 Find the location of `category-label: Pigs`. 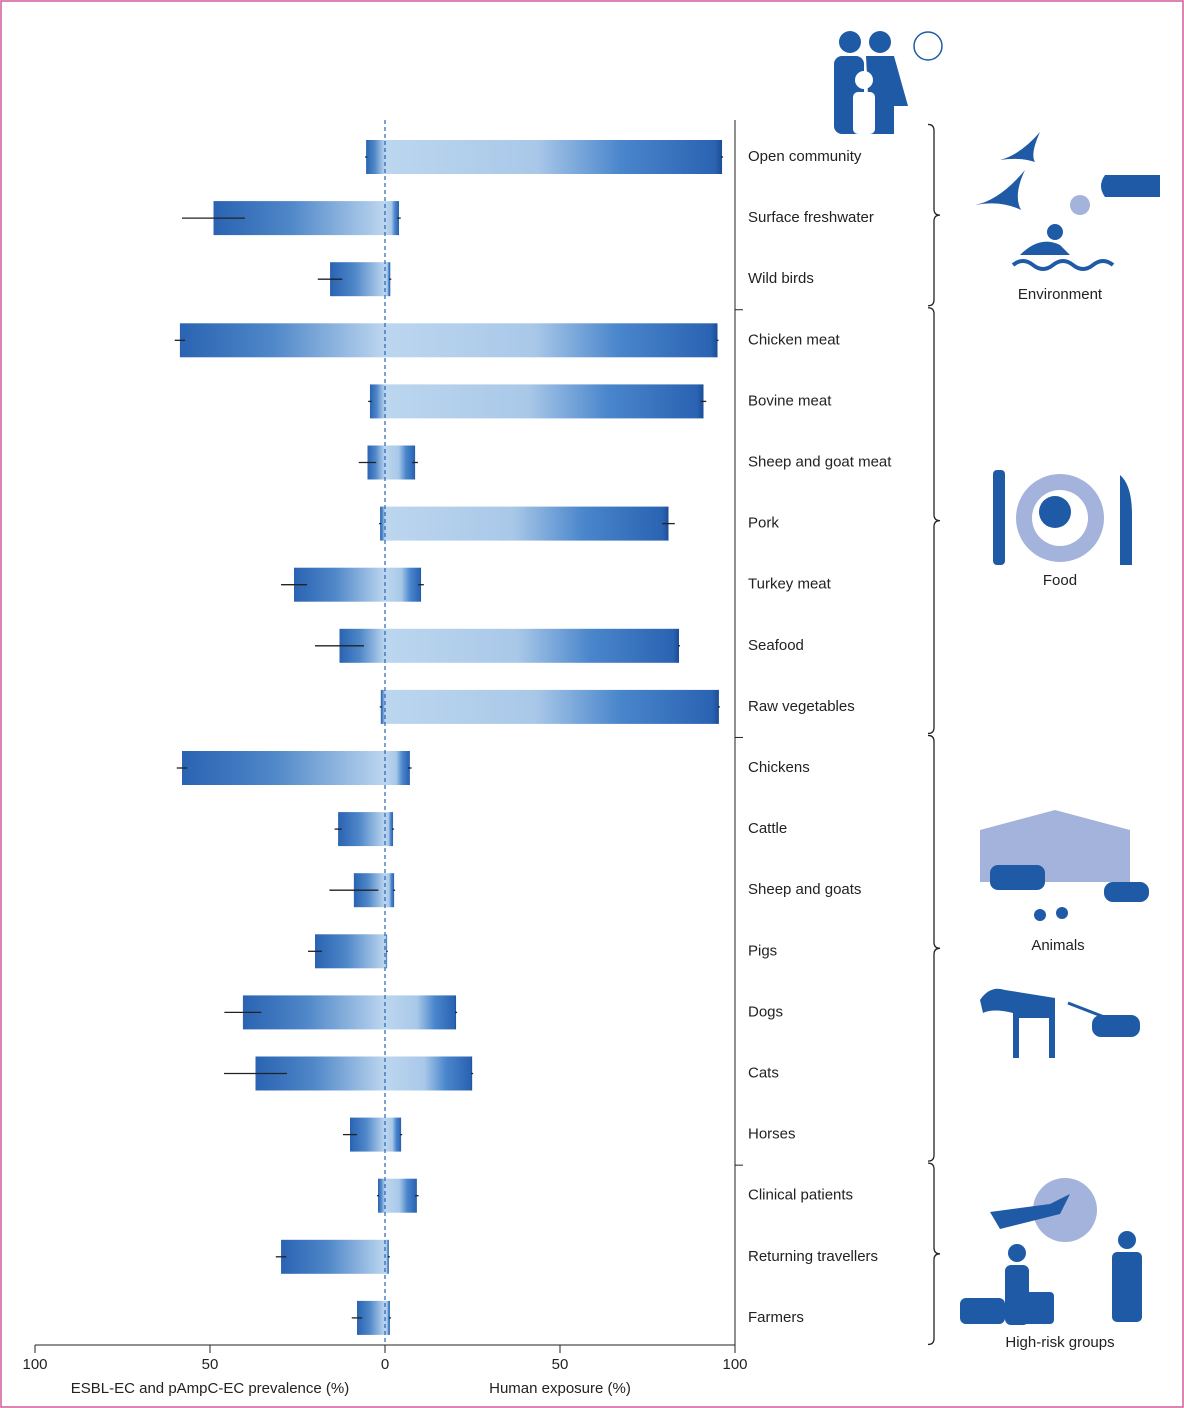

category-label: Pigs is located at coordinates (762, 950).